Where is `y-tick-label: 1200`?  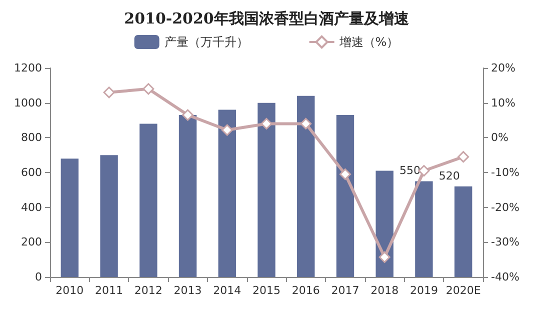
y-tick-label: 1200 is located at coordinates (28, 68).